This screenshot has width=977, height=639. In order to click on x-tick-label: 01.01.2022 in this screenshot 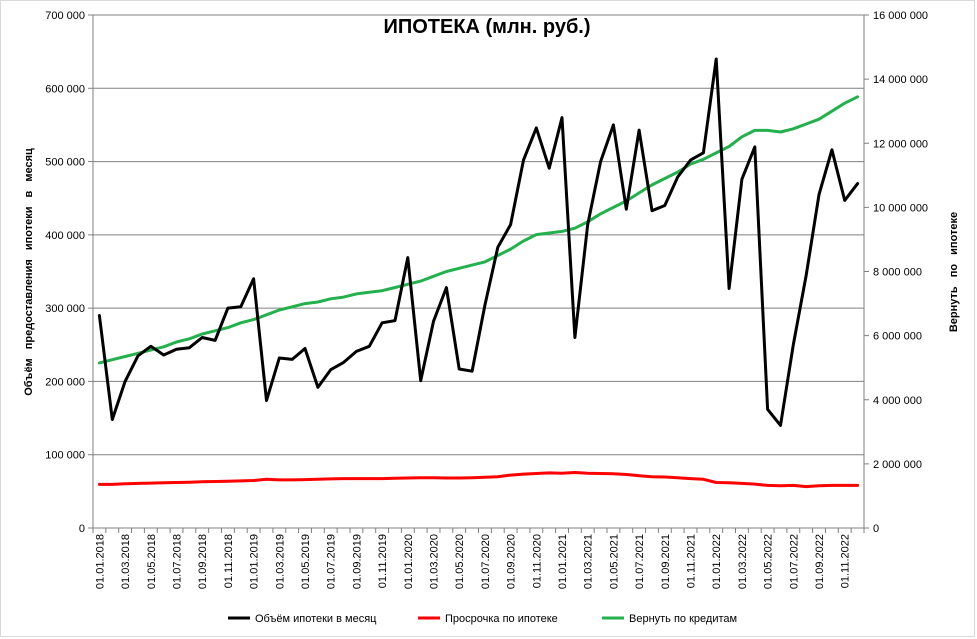, I will do `click(717, 561)`.